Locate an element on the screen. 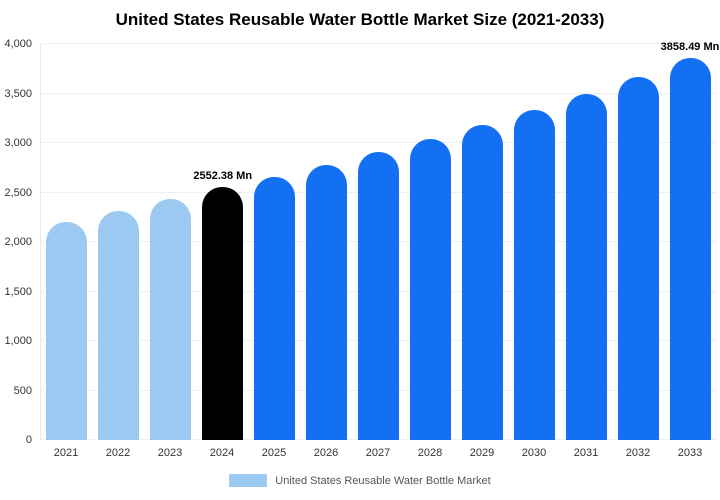 The height and width of the screenshot is (500, 720). x-tick-label: 2026 is located at coordinates (326, 453).